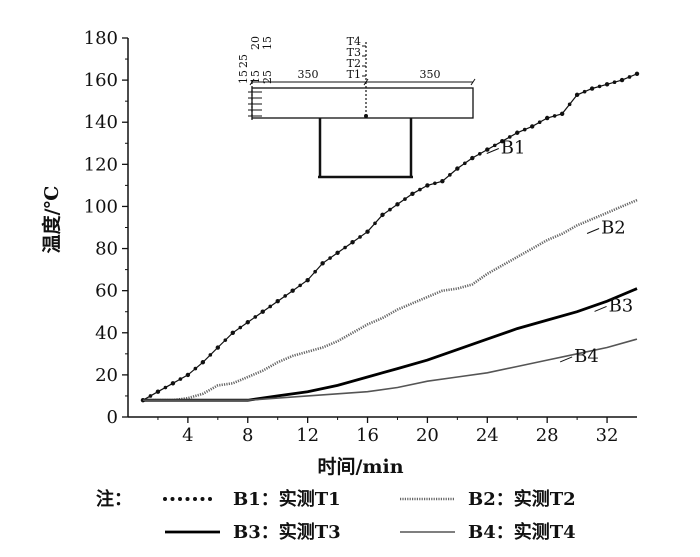  What do you see at coordinates (593, 231) in the screenshot?
I see `series-label-leader-b2` at bounding box center [593, 231].